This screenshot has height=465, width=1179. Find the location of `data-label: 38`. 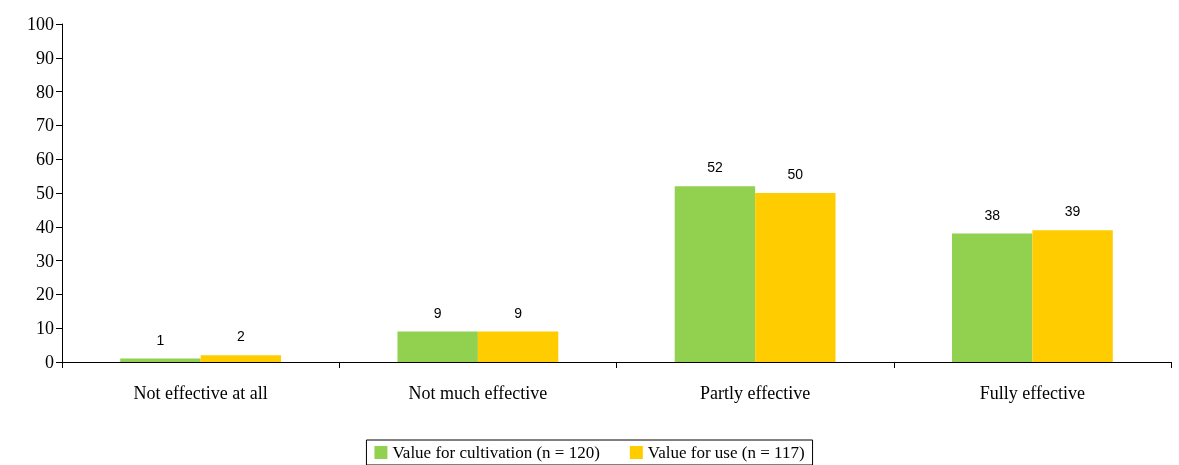

data-label: 38 is located at coordinates (992, 214).